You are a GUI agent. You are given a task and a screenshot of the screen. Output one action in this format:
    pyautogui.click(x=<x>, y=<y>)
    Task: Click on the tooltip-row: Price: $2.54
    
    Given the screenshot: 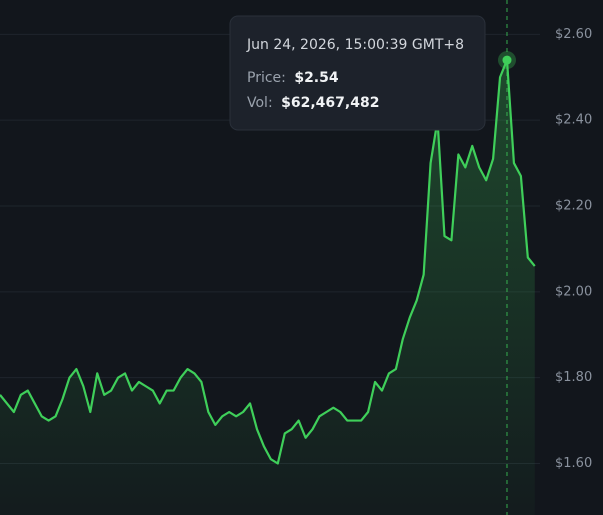 What is the action you would take?
    pyautogui.click(x=293, y=78)
    